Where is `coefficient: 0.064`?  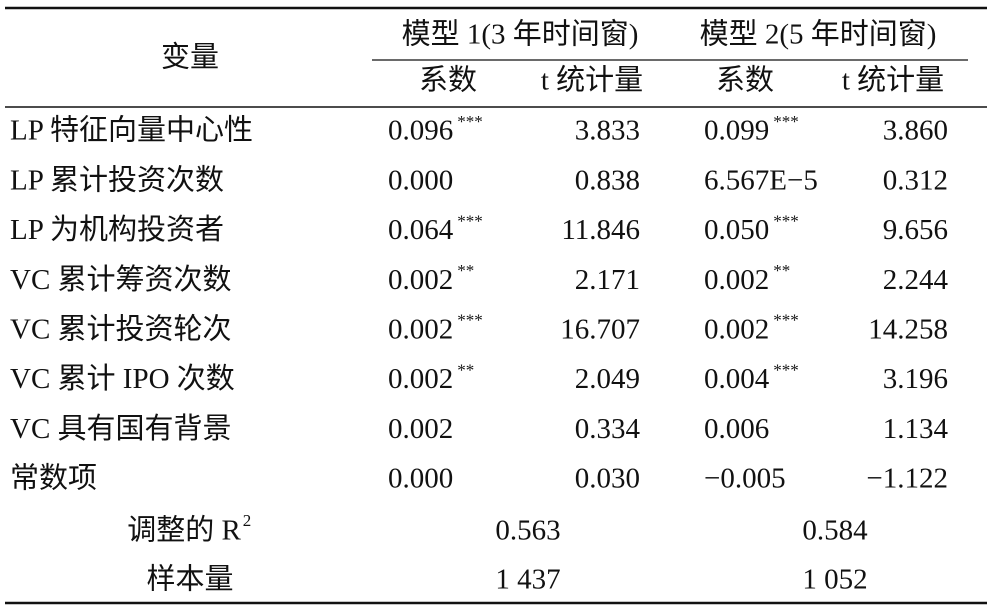
coefficient: 0.064 is located at coordinates (421, 230).